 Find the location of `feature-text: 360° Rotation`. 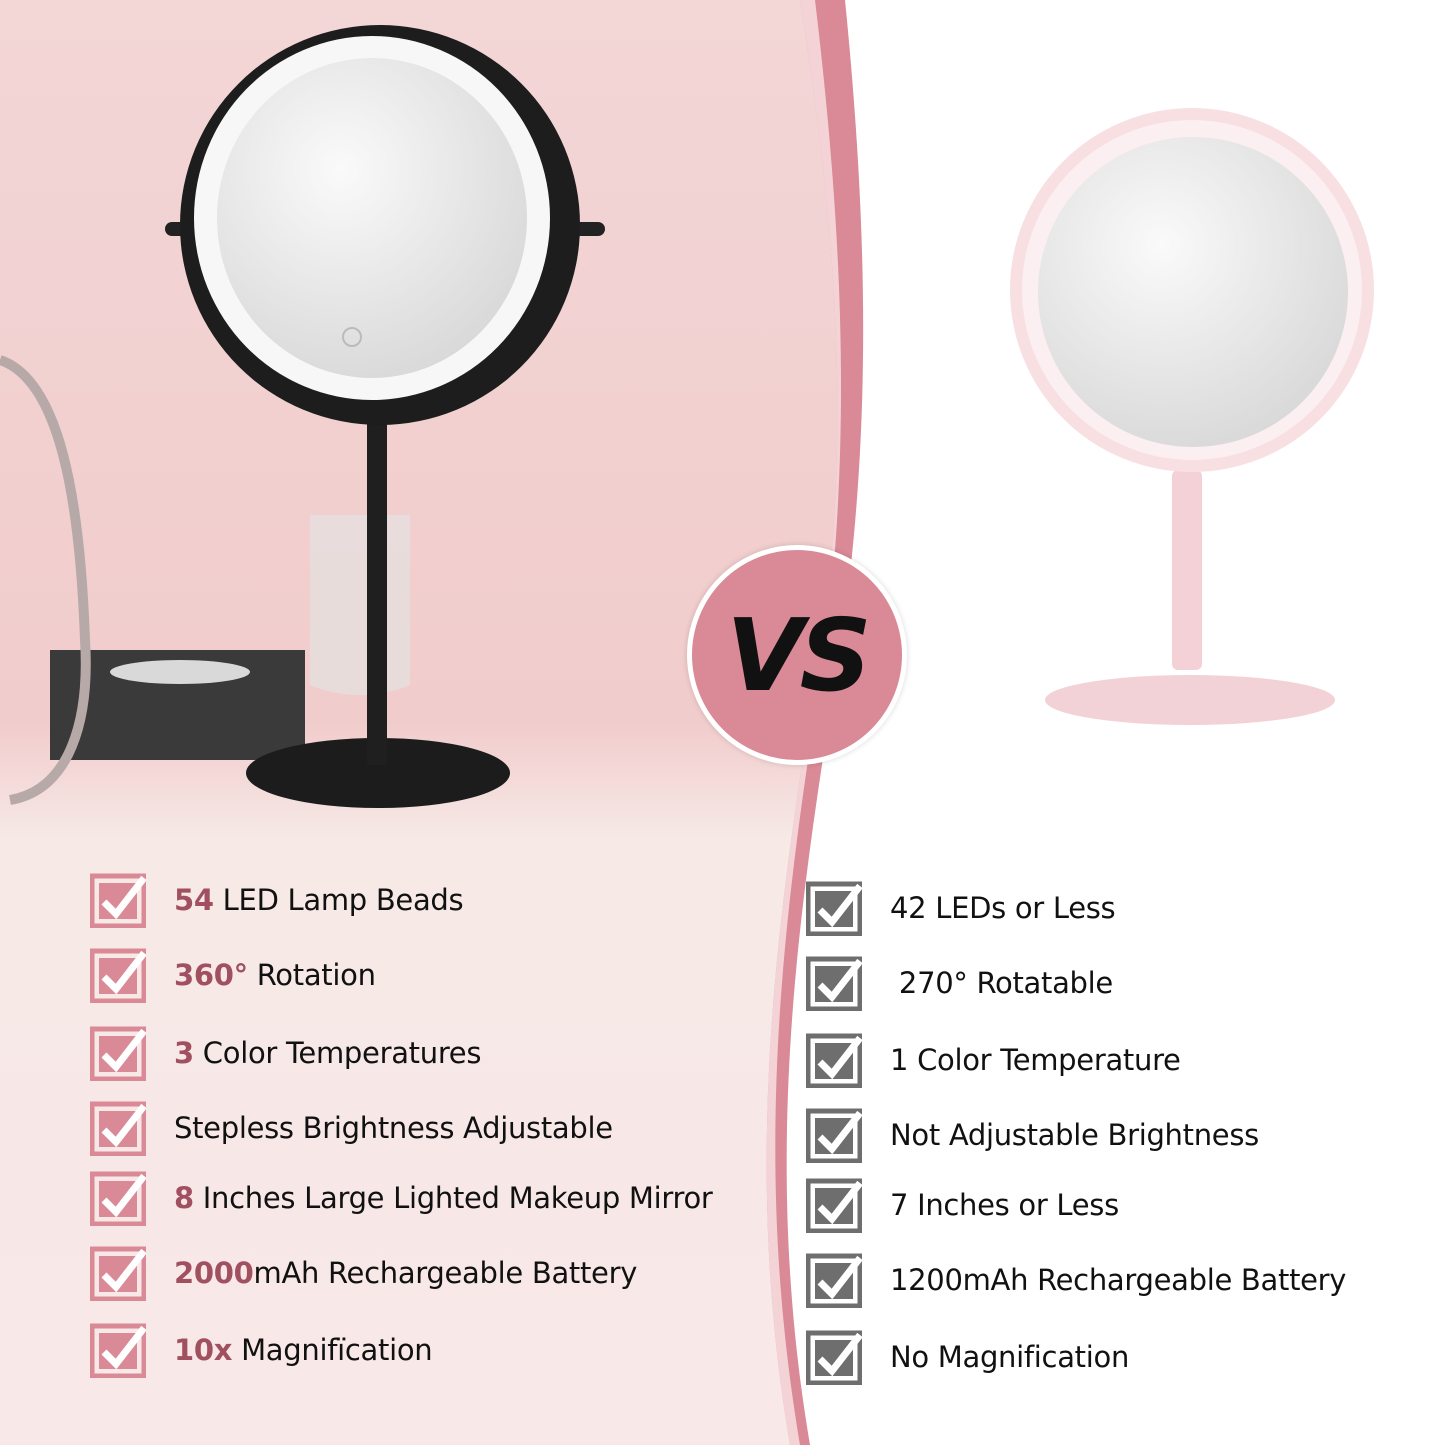

feature-text: 360° Rotation is located at coordinates (275, 975).